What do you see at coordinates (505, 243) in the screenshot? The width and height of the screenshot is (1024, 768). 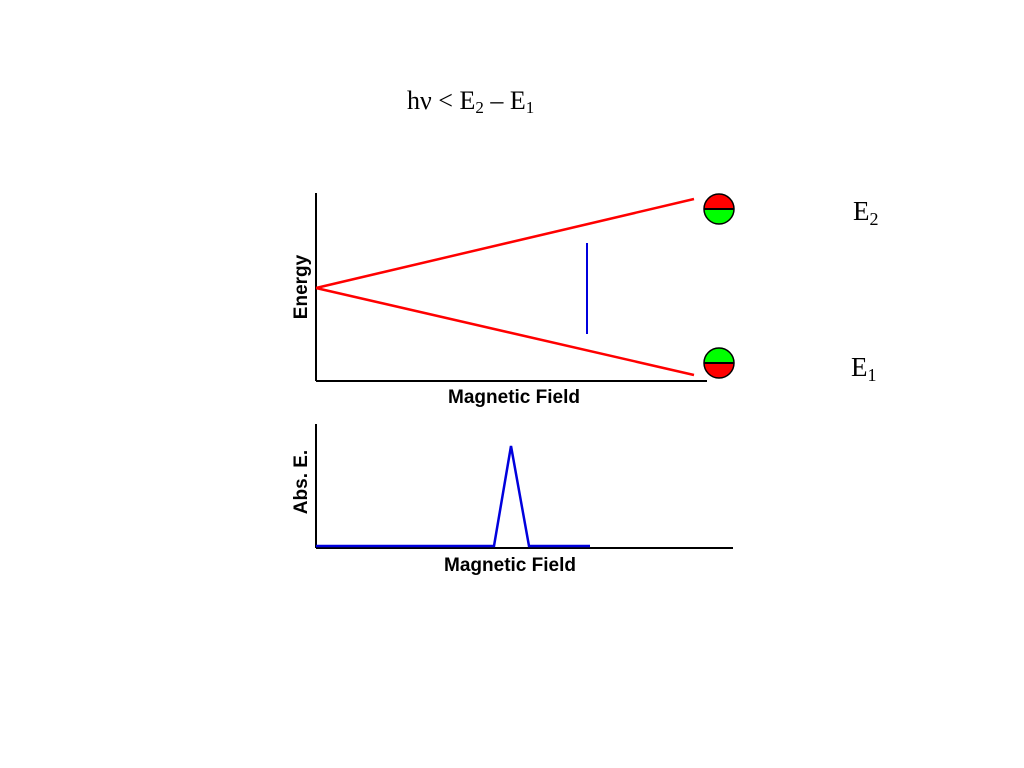 I see `upper-energy-level-line` at bounding box center [505, 243].